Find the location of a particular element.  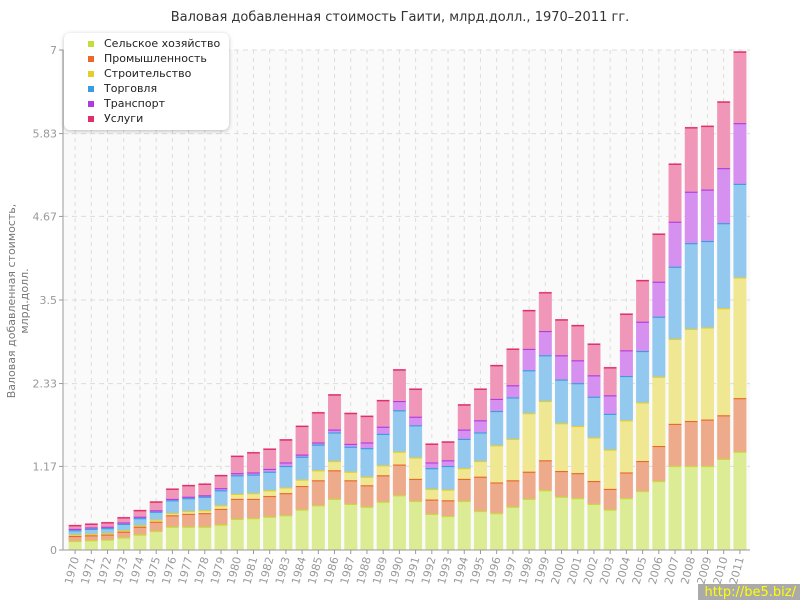

legend-item: Услуги is located at coordinates (146, 118).